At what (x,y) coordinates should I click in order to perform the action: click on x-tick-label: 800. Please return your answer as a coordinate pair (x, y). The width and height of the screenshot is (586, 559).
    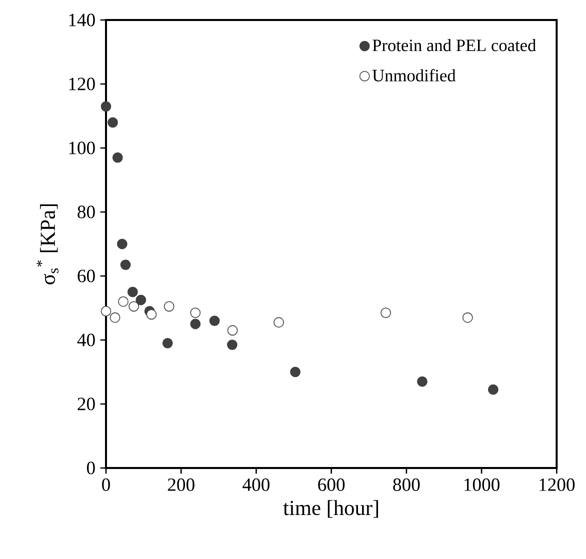
    Looking at the image, I should click on (406, 484).